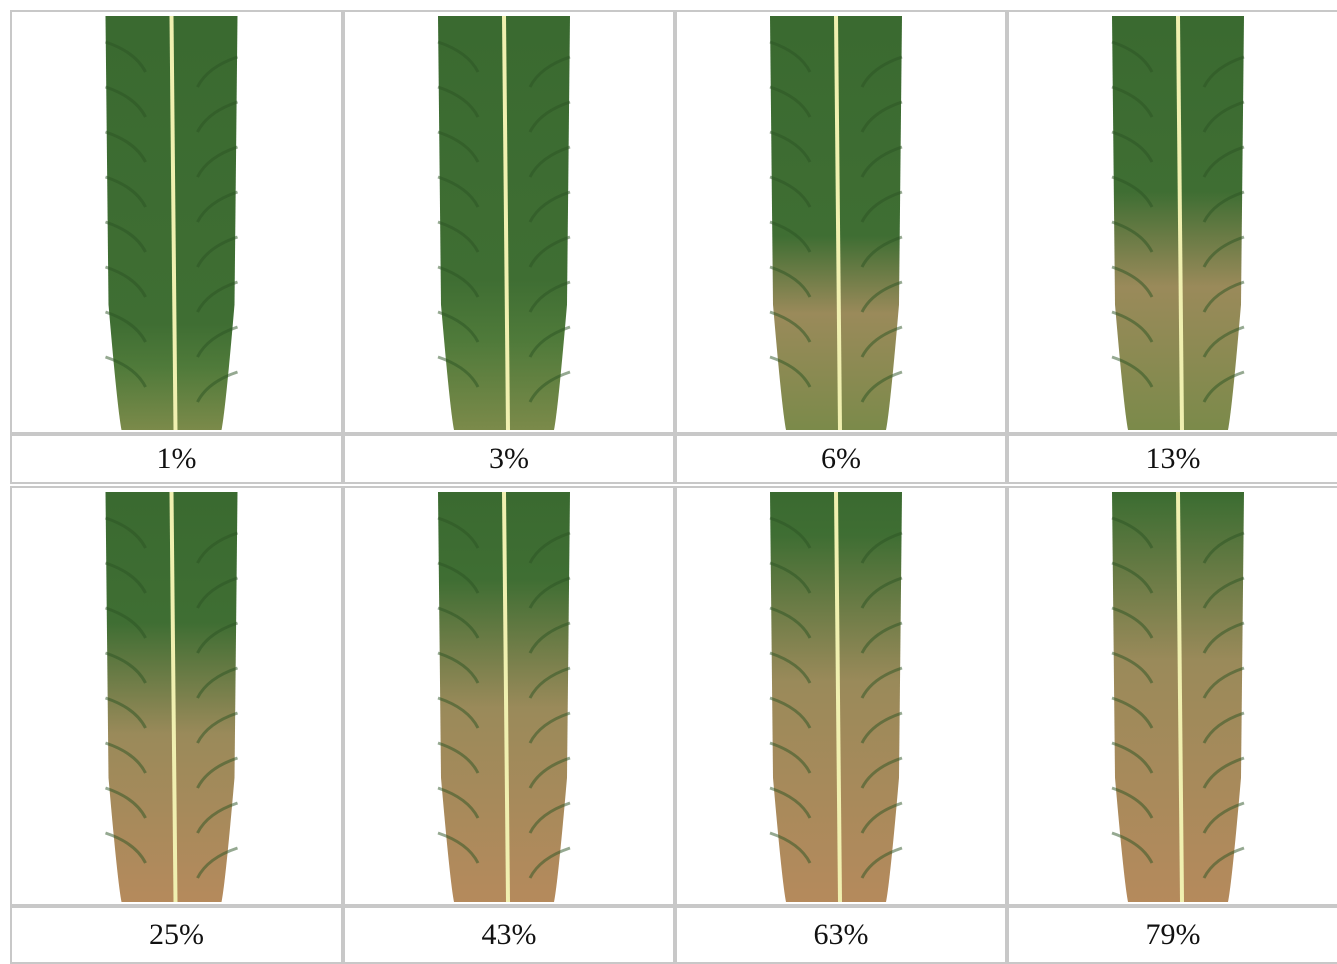 Image resolution: width=1337 pixels, height=964 pixels. I want to click on severity-label: 25%, so click(176, 935).